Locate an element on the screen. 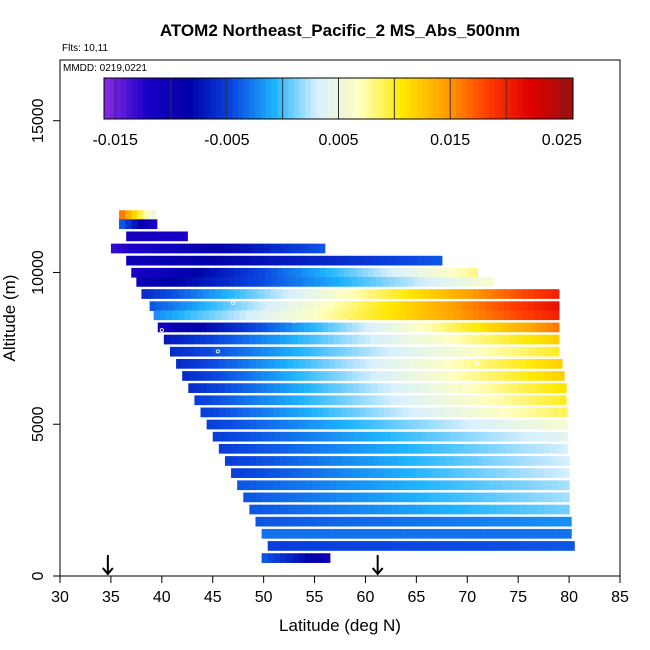 This screenshot has height=650, width=650. colorbar-border is located at coordinates (338, 98).